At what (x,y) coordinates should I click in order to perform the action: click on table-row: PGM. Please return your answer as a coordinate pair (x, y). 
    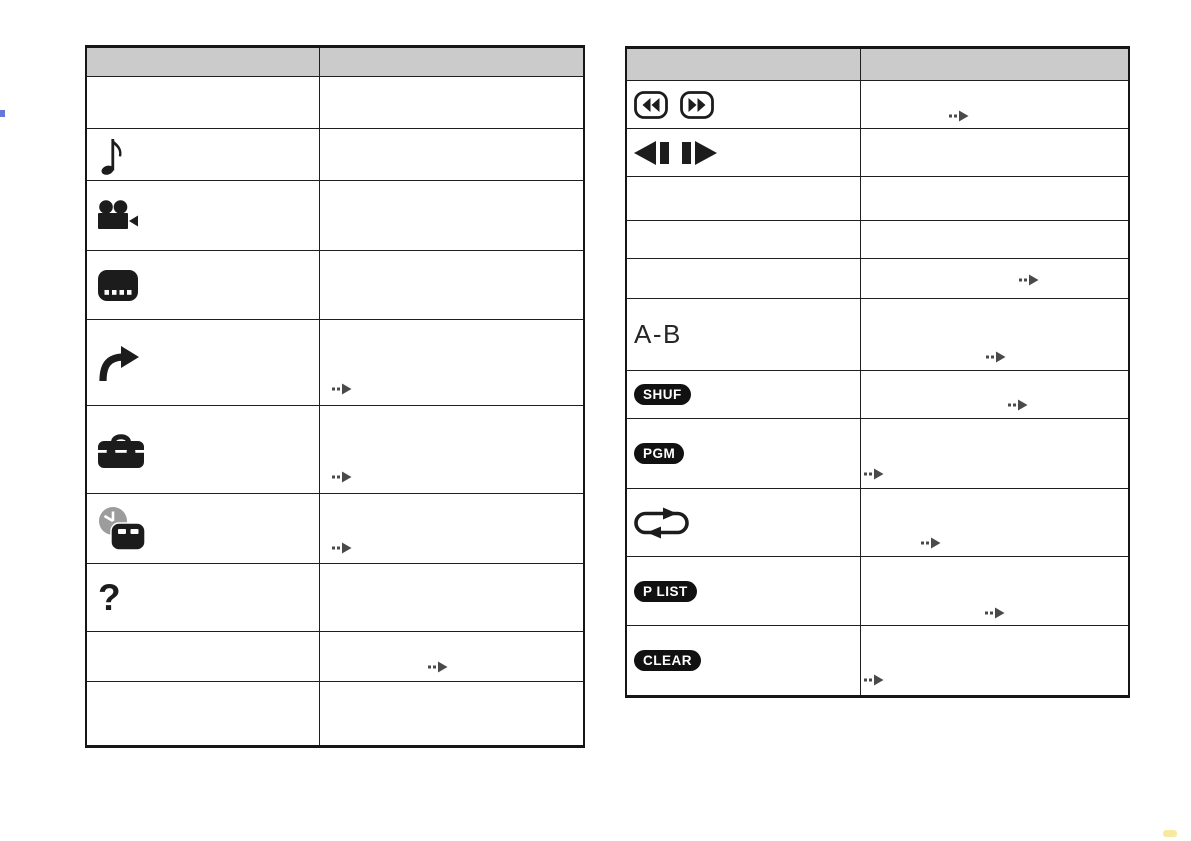
    Looking at the image, I should click on (877, 453).